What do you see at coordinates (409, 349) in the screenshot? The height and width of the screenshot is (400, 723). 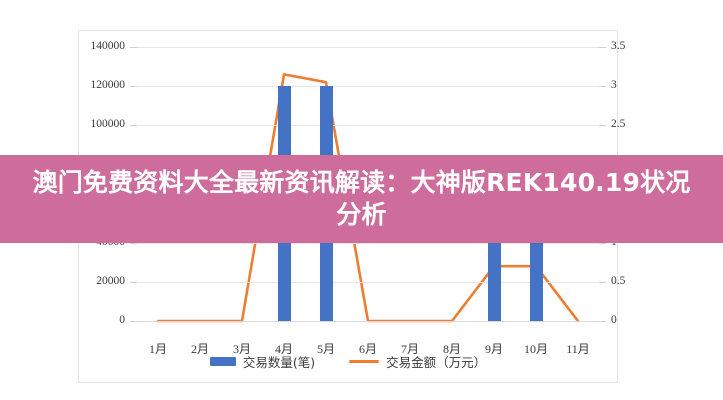 I see `x-axis-tick-label: 7月` at bounding box center [409, 349].